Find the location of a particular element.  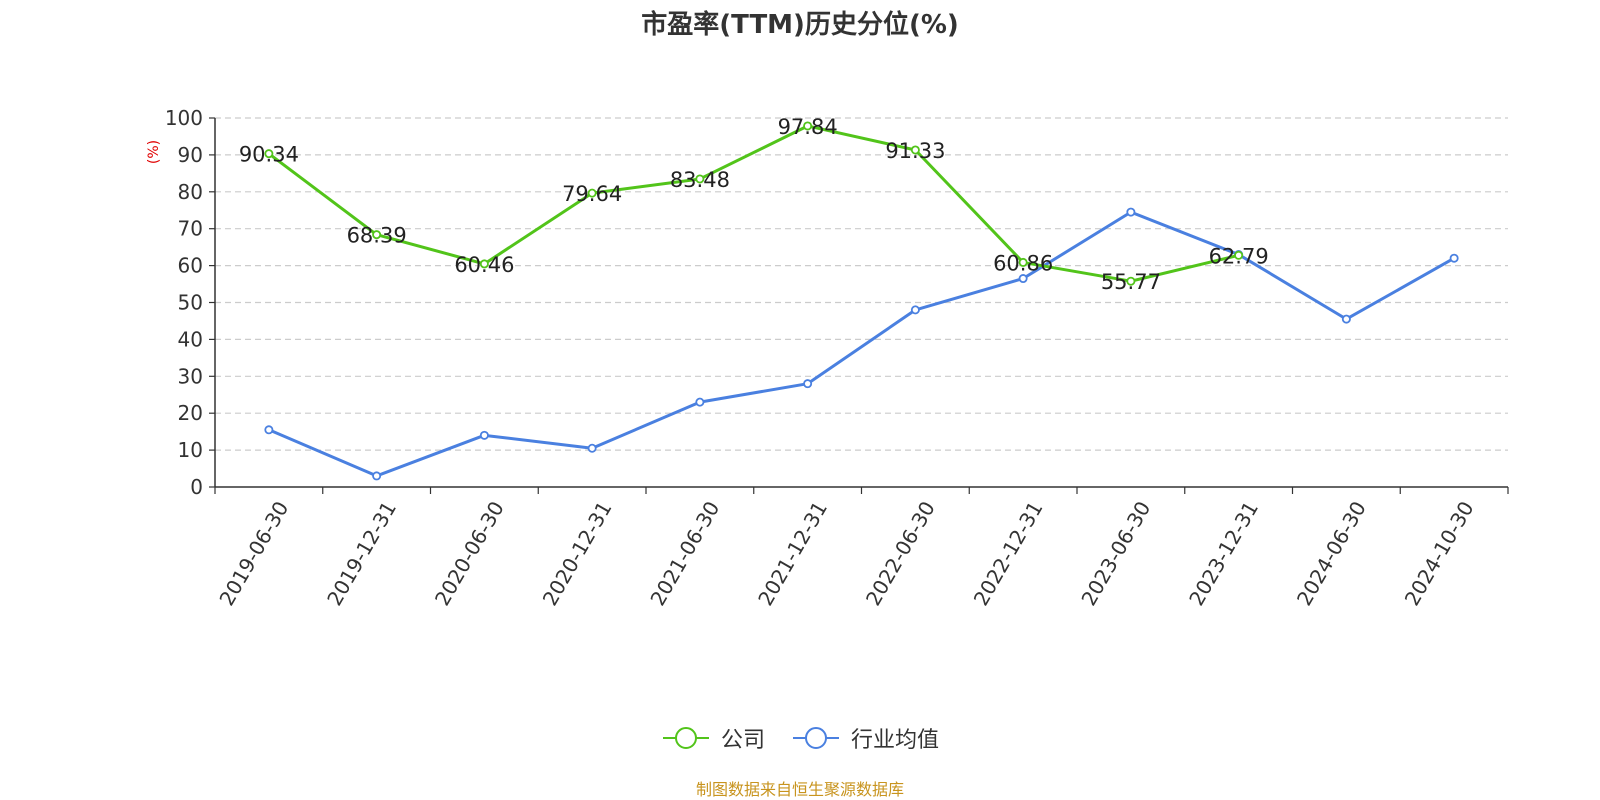

data-label: 55.77 is located at coordinates (1131, 282).